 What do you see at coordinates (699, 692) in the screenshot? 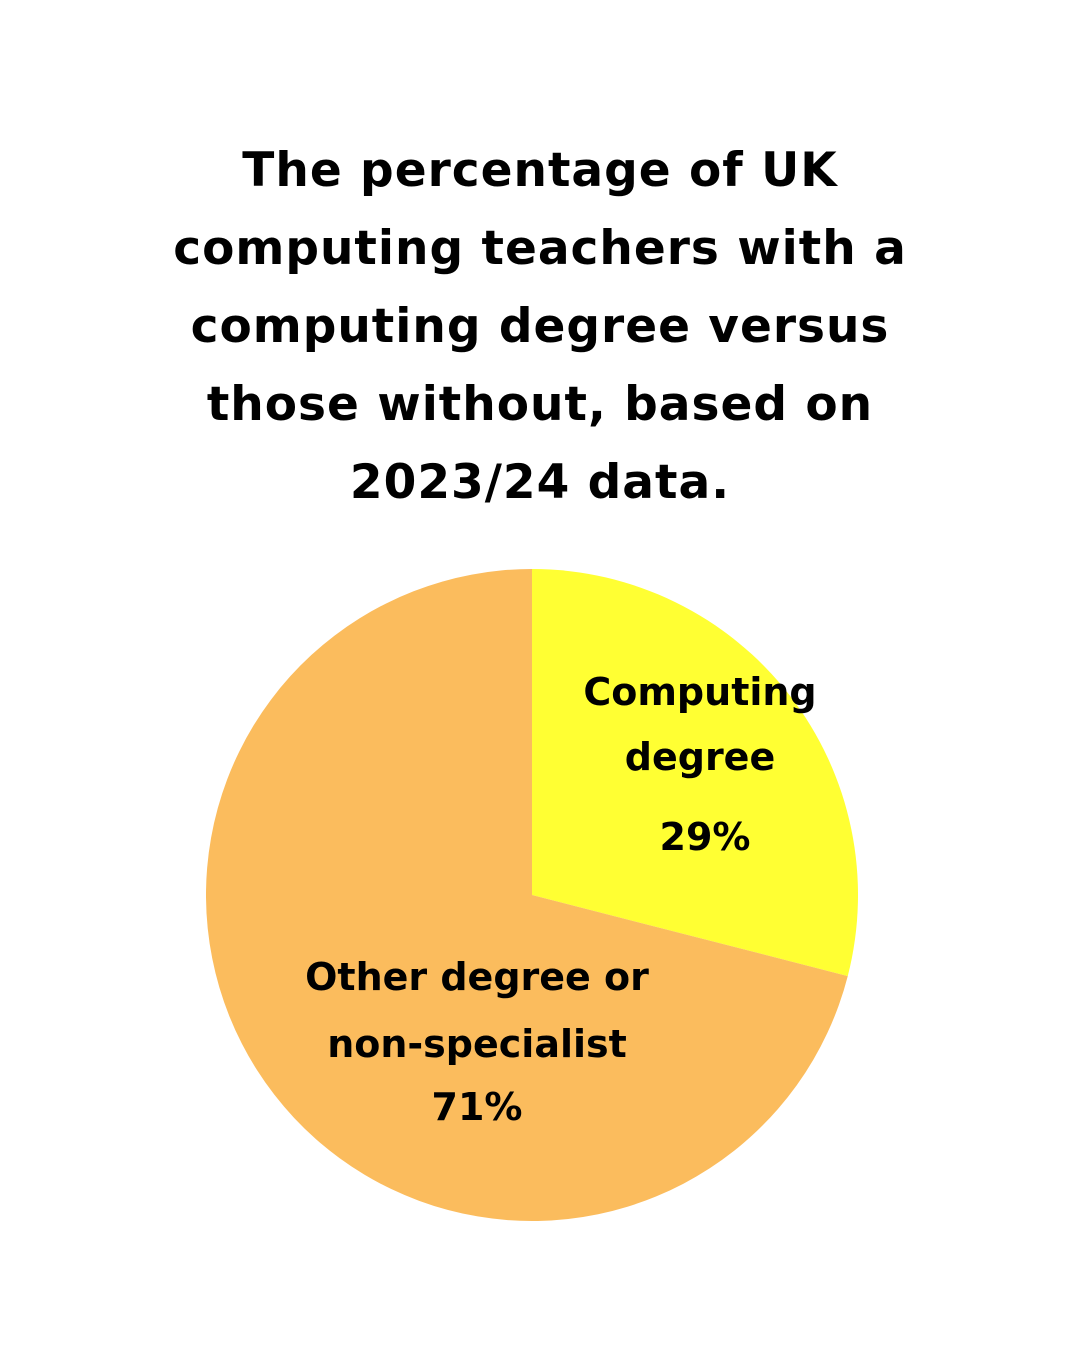
I see `slice-label-computing-line1: Computing` at bounding box center [699, 692].